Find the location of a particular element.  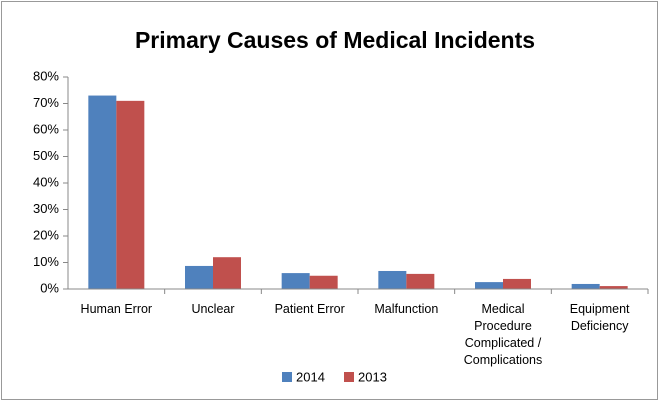

y-tick-label: 50% is located at coordinates (46, 155).